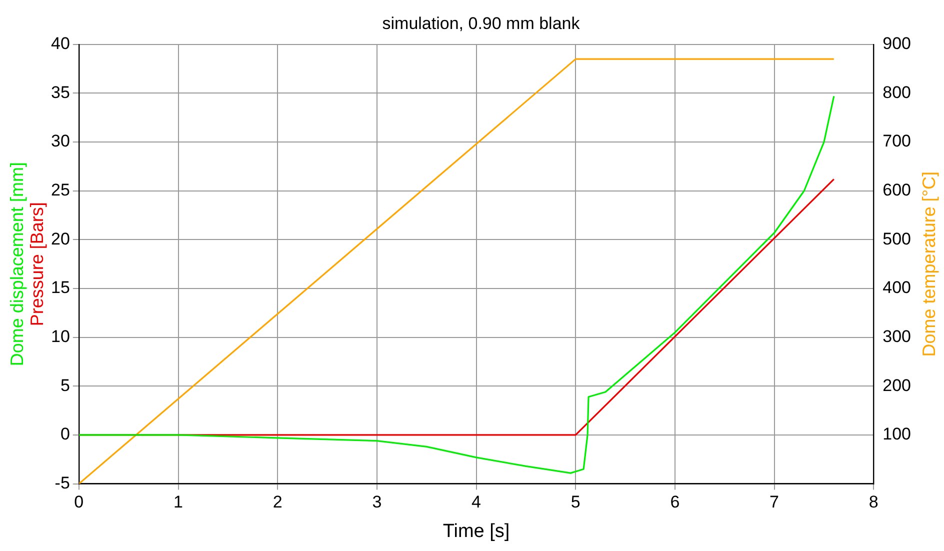  I want to click on y2-tick-label: 800, so click(897, 92).